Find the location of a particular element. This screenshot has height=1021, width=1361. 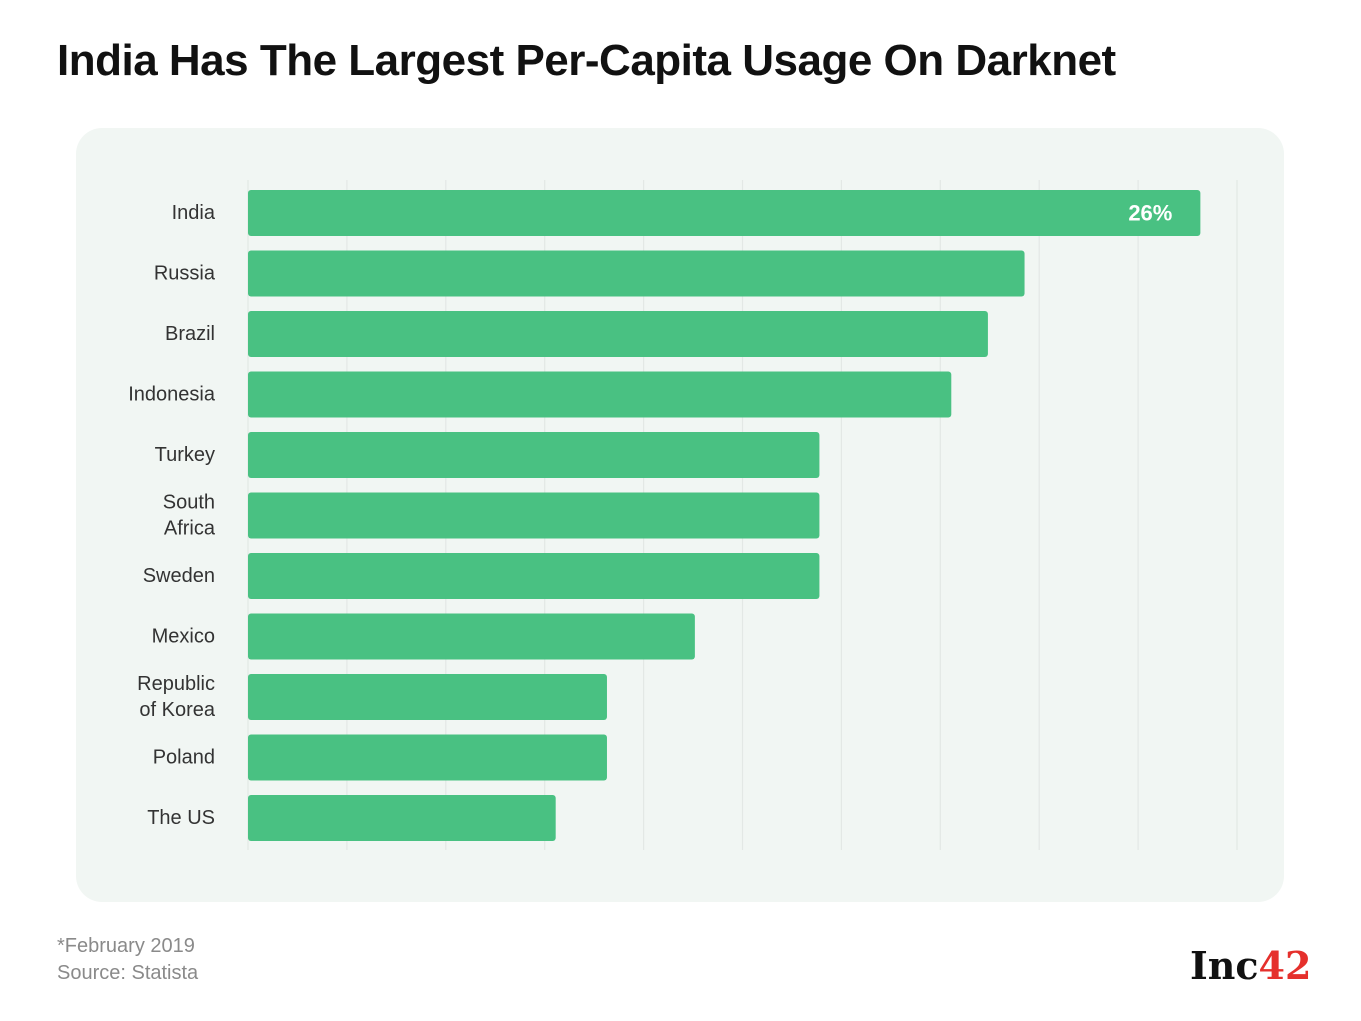

category-label: Sweden is located at coordinates (179, 576).